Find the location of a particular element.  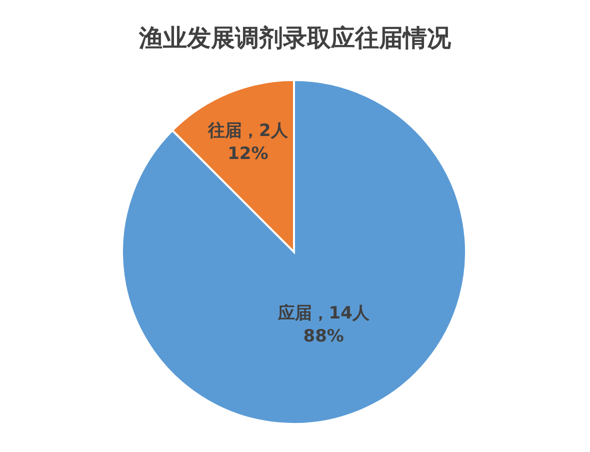

slice-label: 应届，14人 88% is located at coordinates (323, 325).